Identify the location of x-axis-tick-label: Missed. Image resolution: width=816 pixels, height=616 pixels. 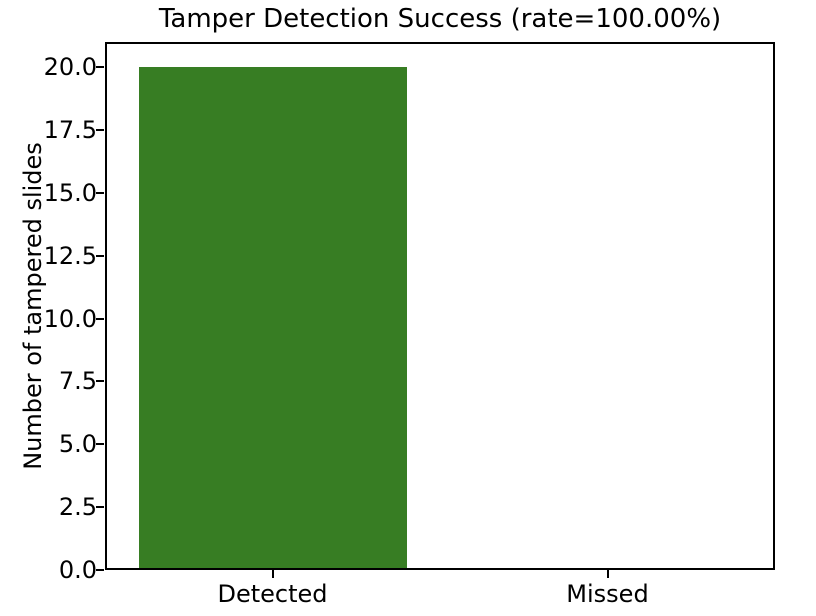
(607, 594).